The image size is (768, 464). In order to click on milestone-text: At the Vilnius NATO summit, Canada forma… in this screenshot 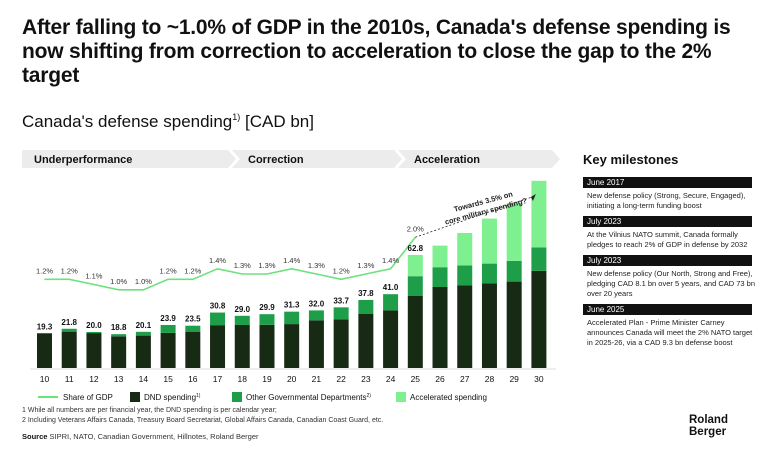, I will do `click(667, 239)`.